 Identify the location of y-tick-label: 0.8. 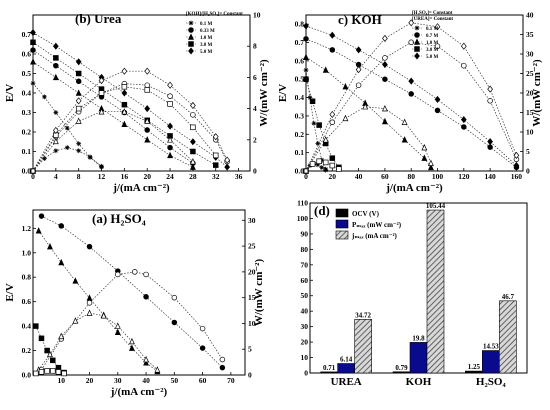
(300, 24).